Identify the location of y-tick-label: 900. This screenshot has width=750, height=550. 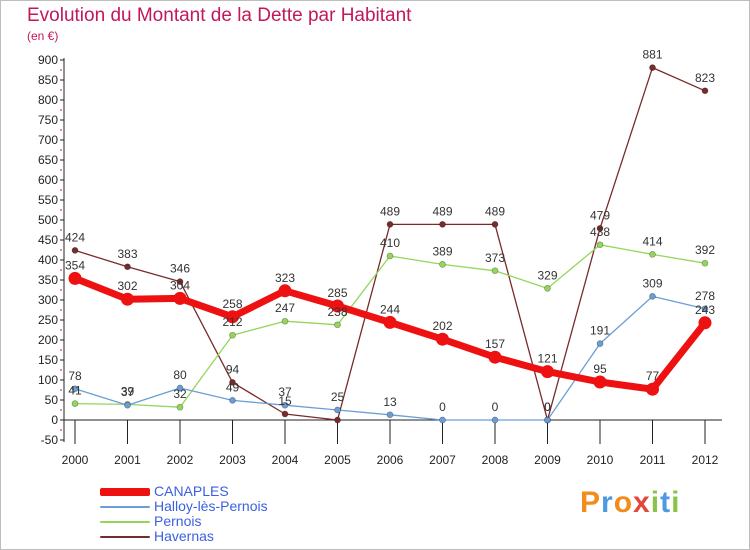
(48, 60).